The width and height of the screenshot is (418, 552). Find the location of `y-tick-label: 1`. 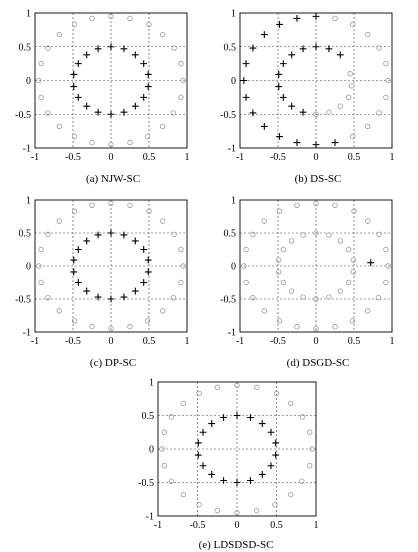

y-tick-label: 1 is located at coordinates (233, 201).